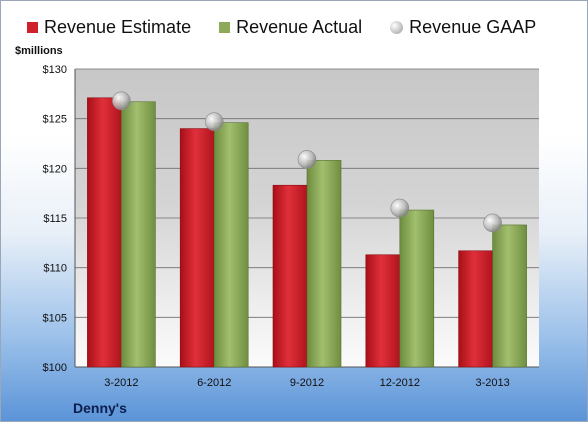  Describe the element at coordinates (225, 27) in the screenshot. I see `legend-swatch-actual` at that location.